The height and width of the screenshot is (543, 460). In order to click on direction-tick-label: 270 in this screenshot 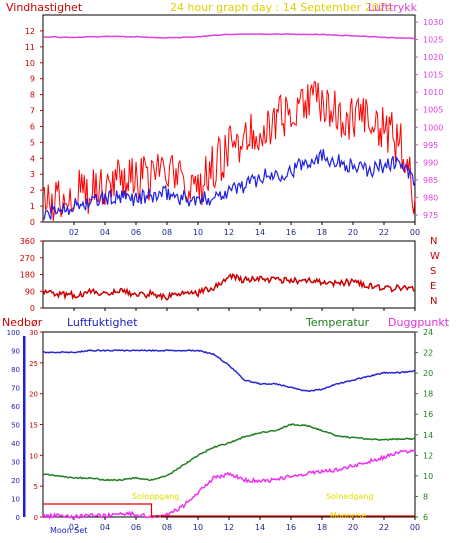, I will do `click(27, 258)`.